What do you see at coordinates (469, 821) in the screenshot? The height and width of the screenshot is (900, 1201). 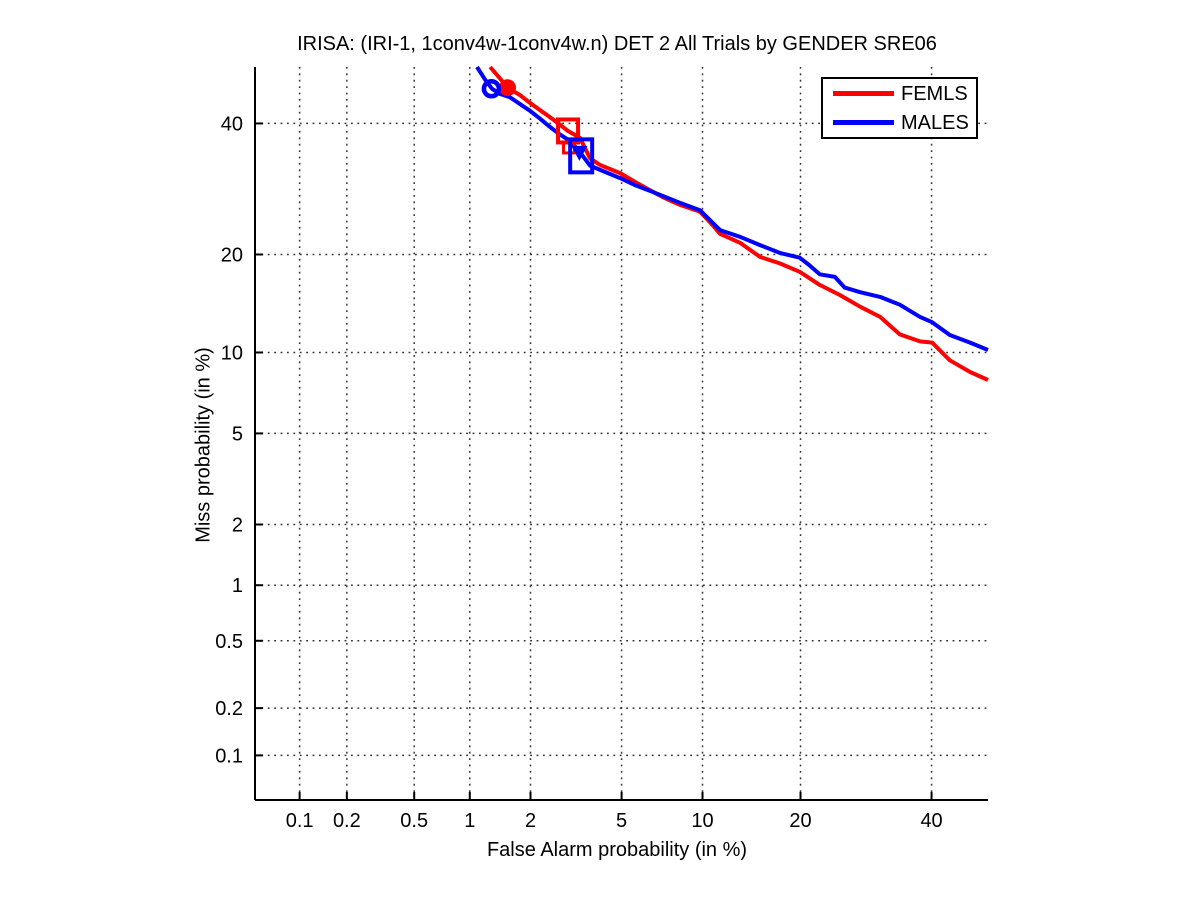 I see `x-tick-label-1: 1` at bounding box center [469, 821].